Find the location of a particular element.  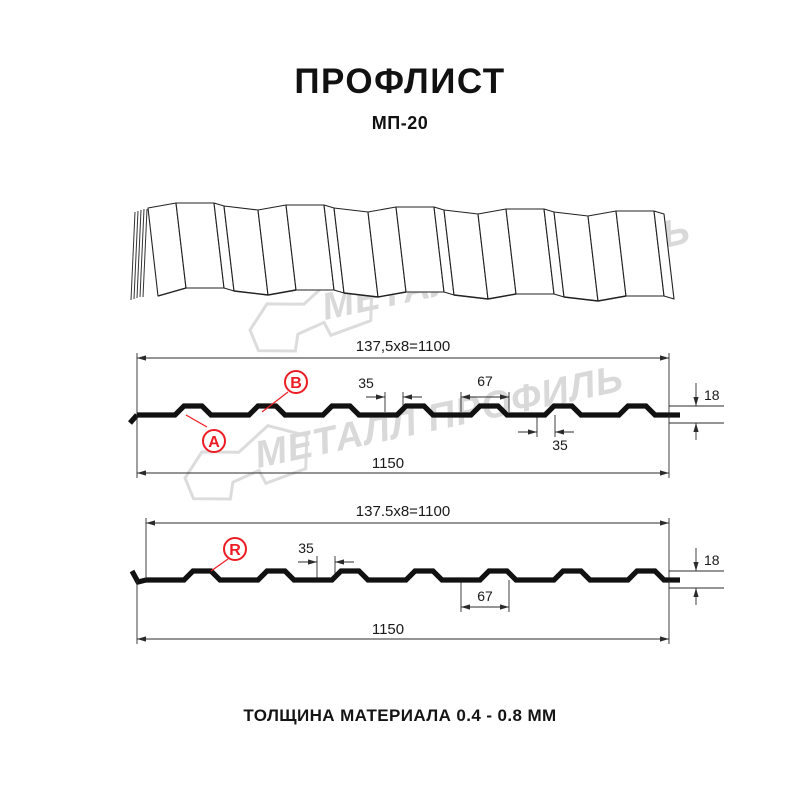

dimension-overall-a is located at coordinates (403, 446).